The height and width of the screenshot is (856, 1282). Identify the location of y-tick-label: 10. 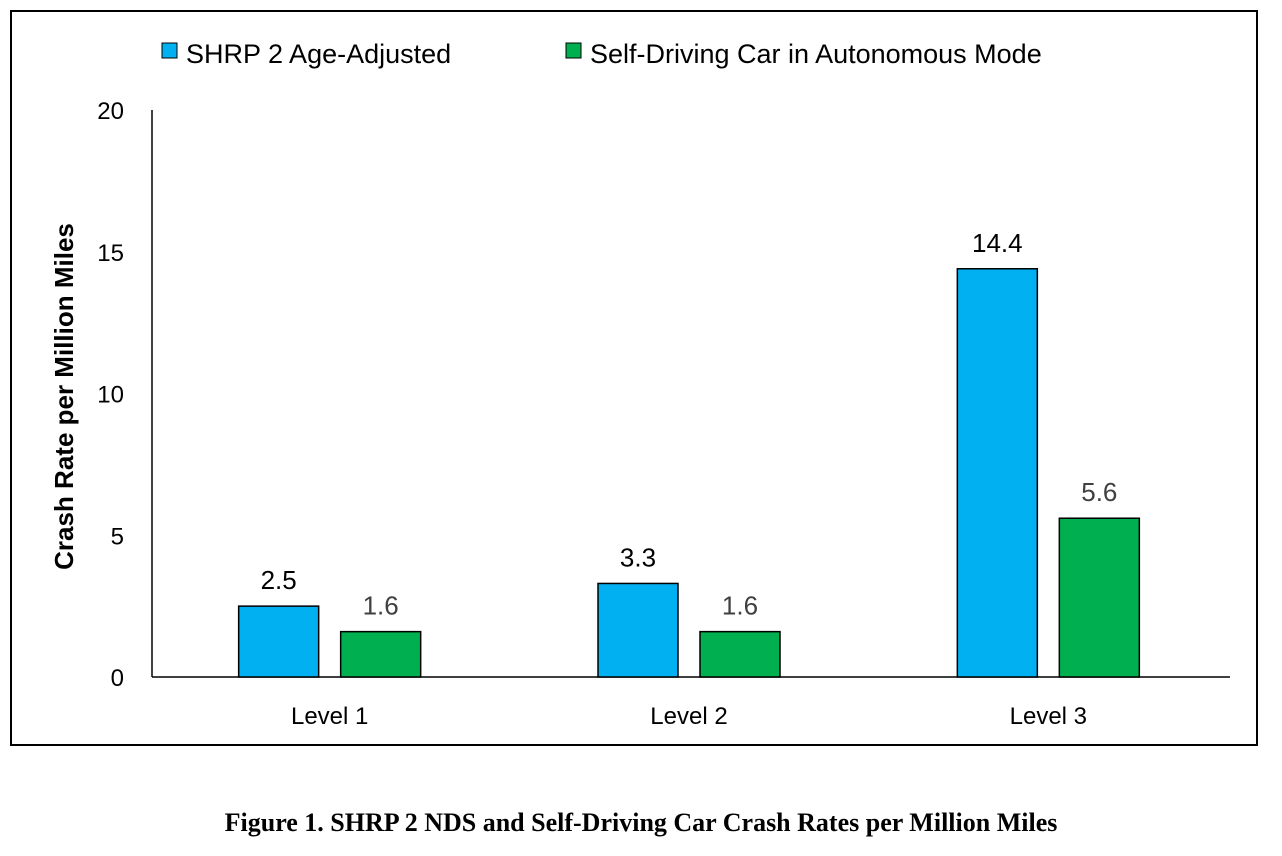
(110, 395).